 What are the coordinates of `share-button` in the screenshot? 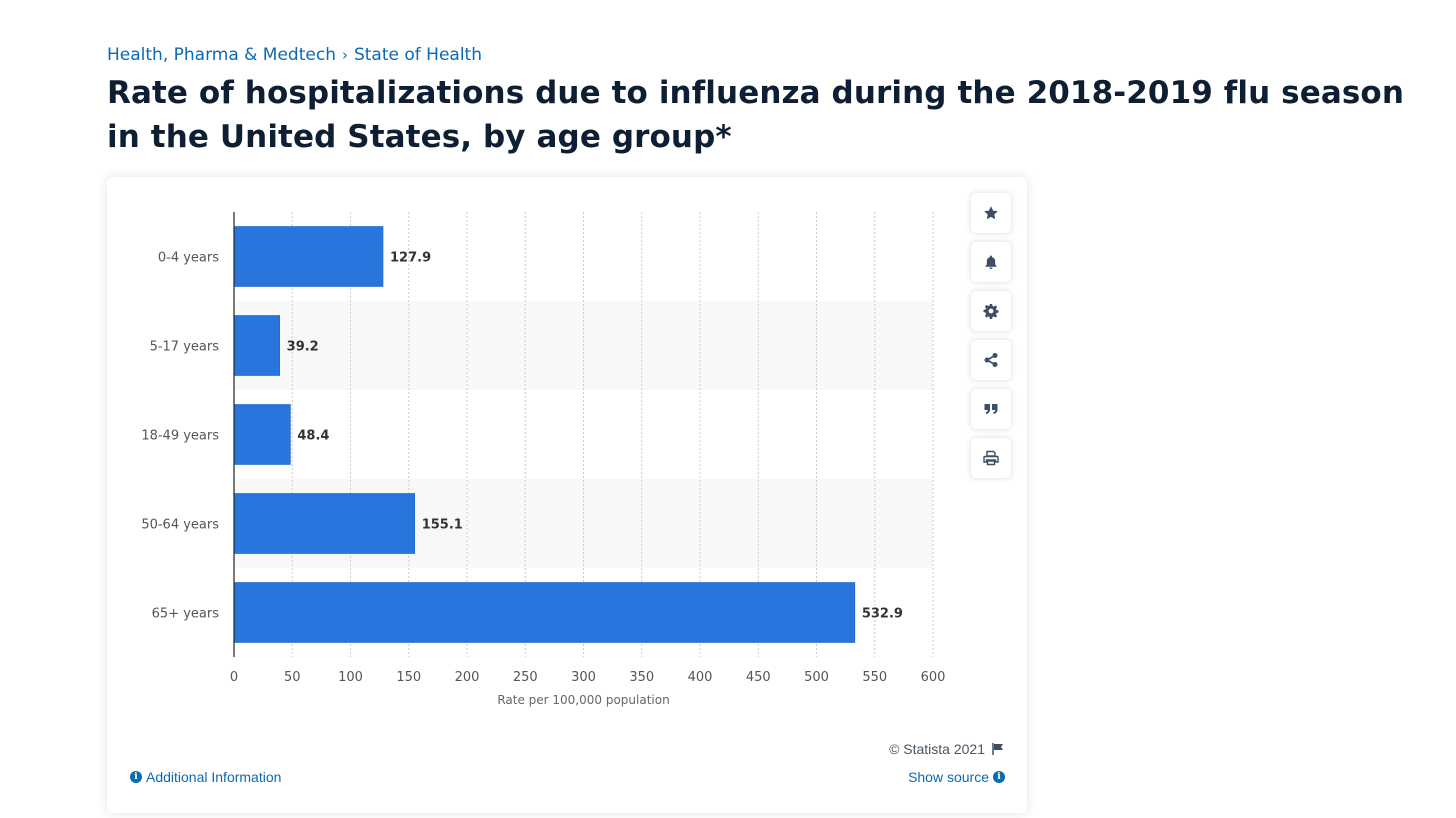 It's located at (991, 360).